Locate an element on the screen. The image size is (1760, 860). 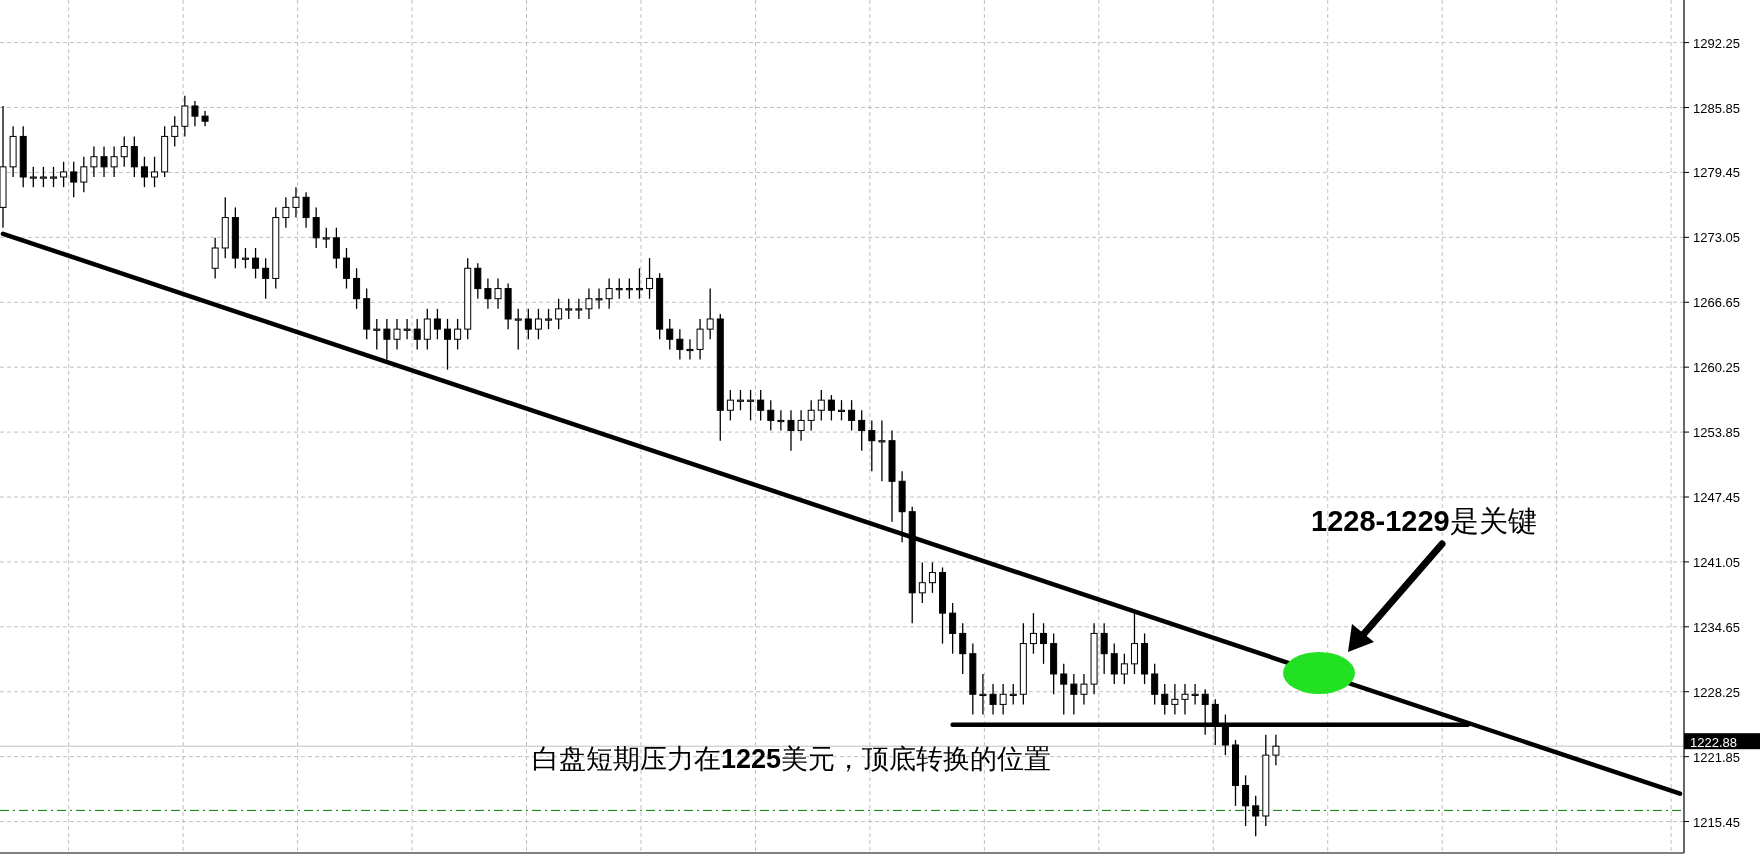
y-tick-label: 1228.25 is located at coordinates (1716, 692).